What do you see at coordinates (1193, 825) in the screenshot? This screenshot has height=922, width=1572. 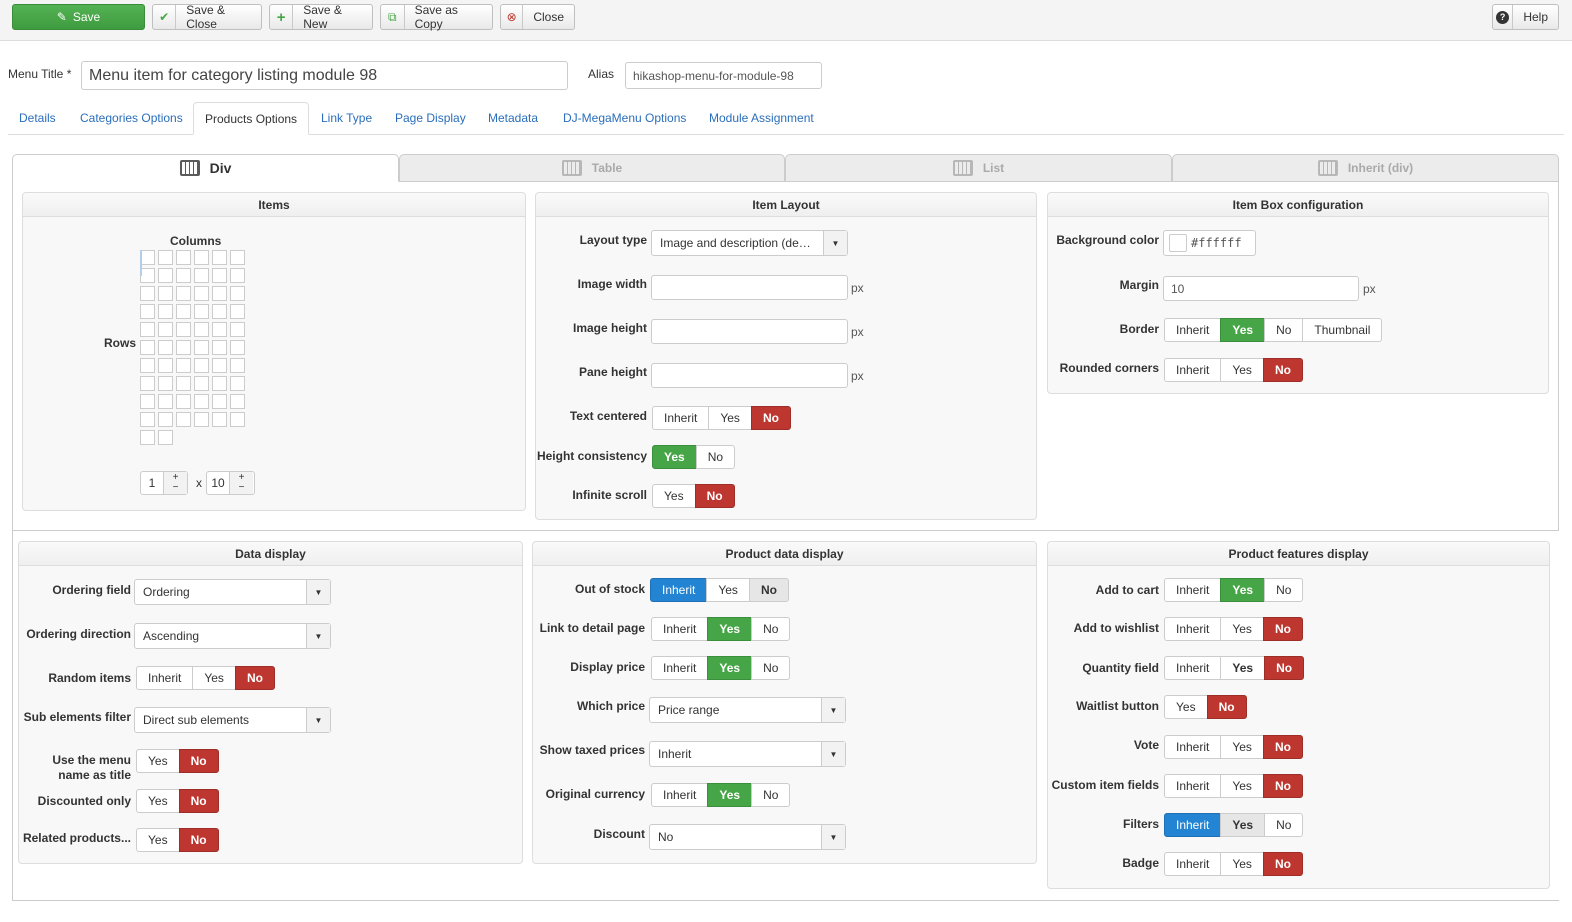 I see `filters-inherit: Inherit` at bounding box center [1193, 825].